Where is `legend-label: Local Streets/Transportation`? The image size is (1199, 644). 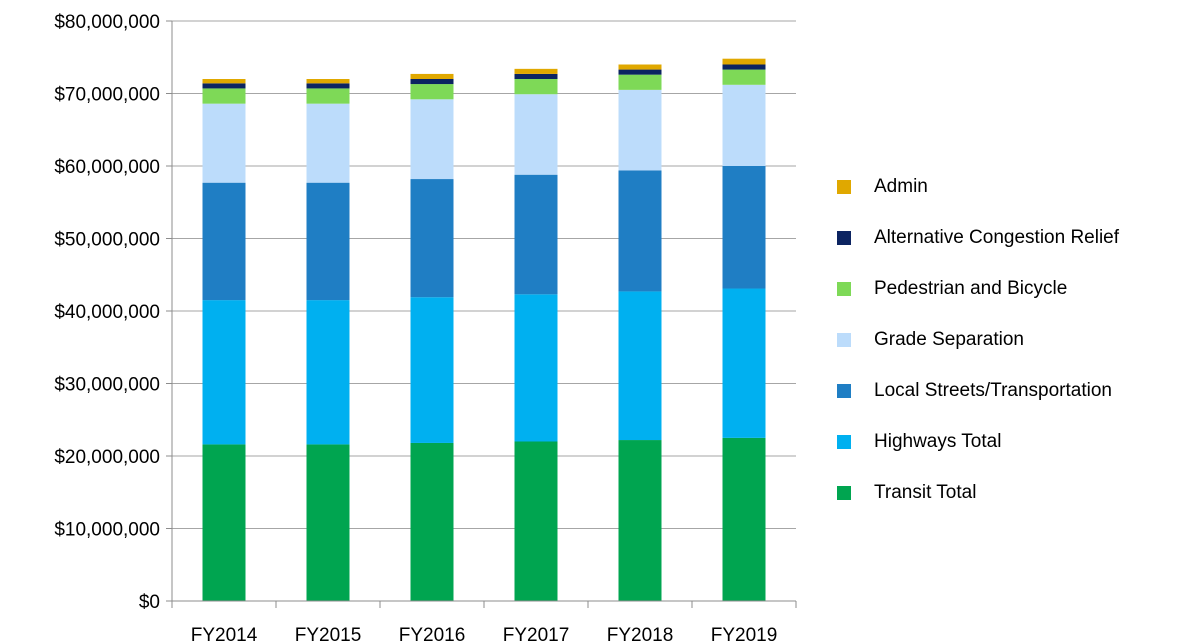
legend-label: Local Streets/Transportation is located at coordinates (993, 390).